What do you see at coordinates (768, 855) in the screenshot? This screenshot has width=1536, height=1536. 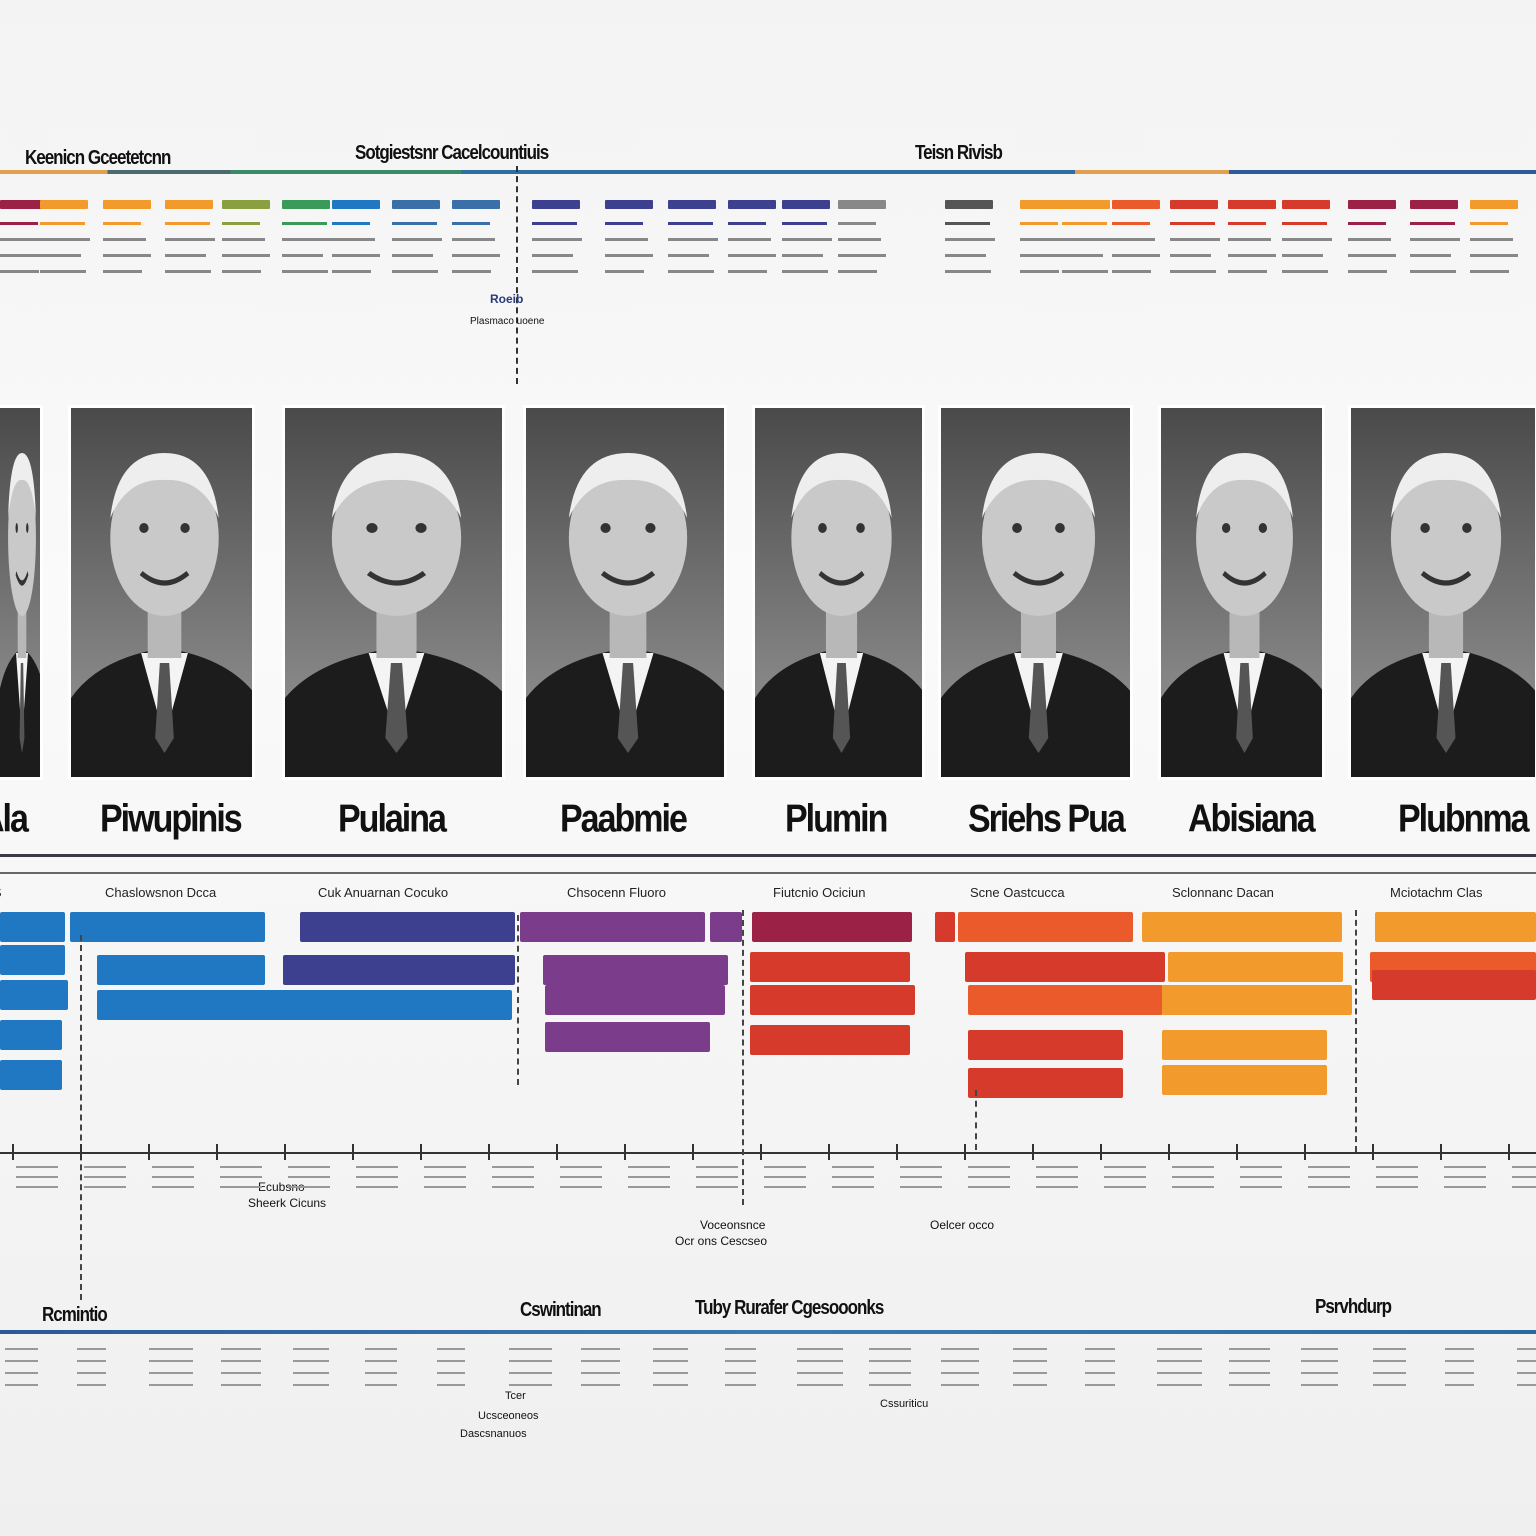 I see `divider-top` at bounding box center [768, 855].